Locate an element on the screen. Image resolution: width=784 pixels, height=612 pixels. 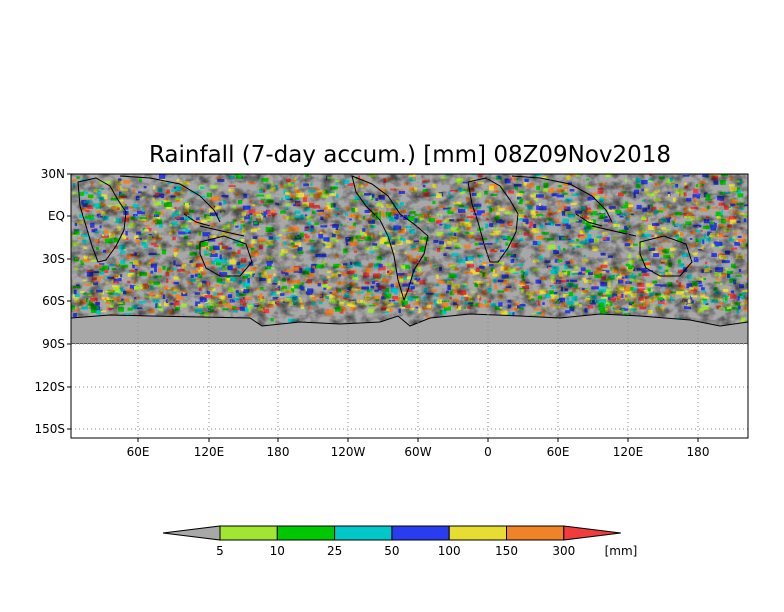
colorbar-level-label: 10 is located at coordinates (277, 551).